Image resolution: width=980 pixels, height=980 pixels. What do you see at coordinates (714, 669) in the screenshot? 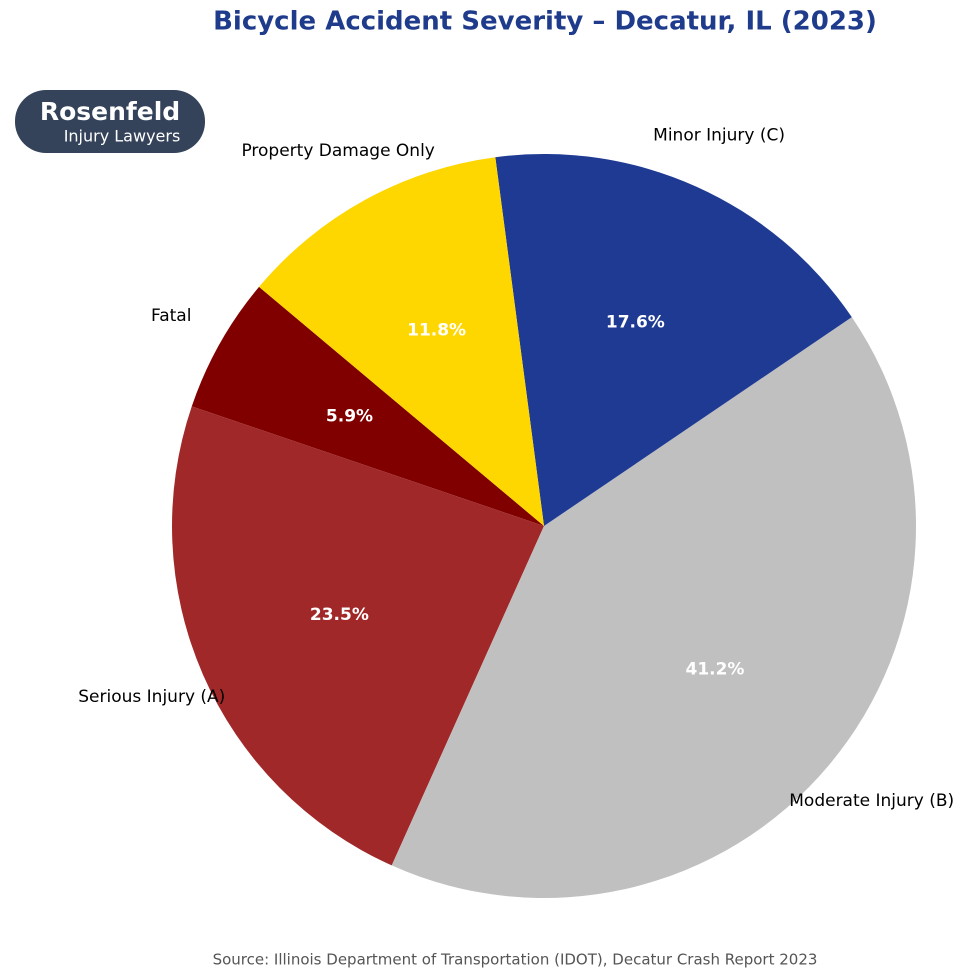
I see `value-label: 41.2%` at bounding box center [714, 669].